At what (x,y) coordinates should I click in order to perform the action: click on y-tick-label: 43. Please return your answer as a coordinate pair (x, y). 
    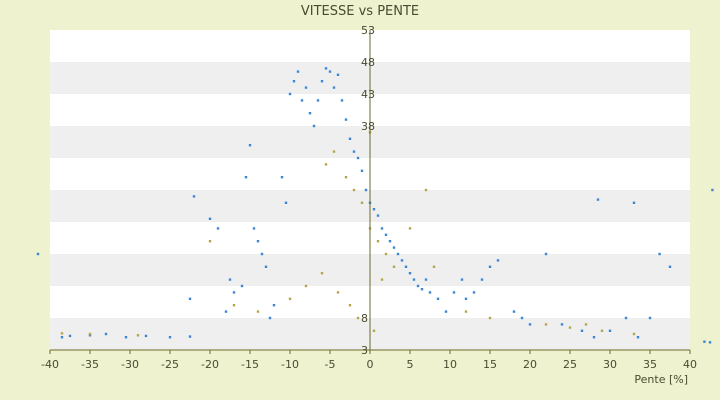
    Looking at the image, I should click on (368, 94).